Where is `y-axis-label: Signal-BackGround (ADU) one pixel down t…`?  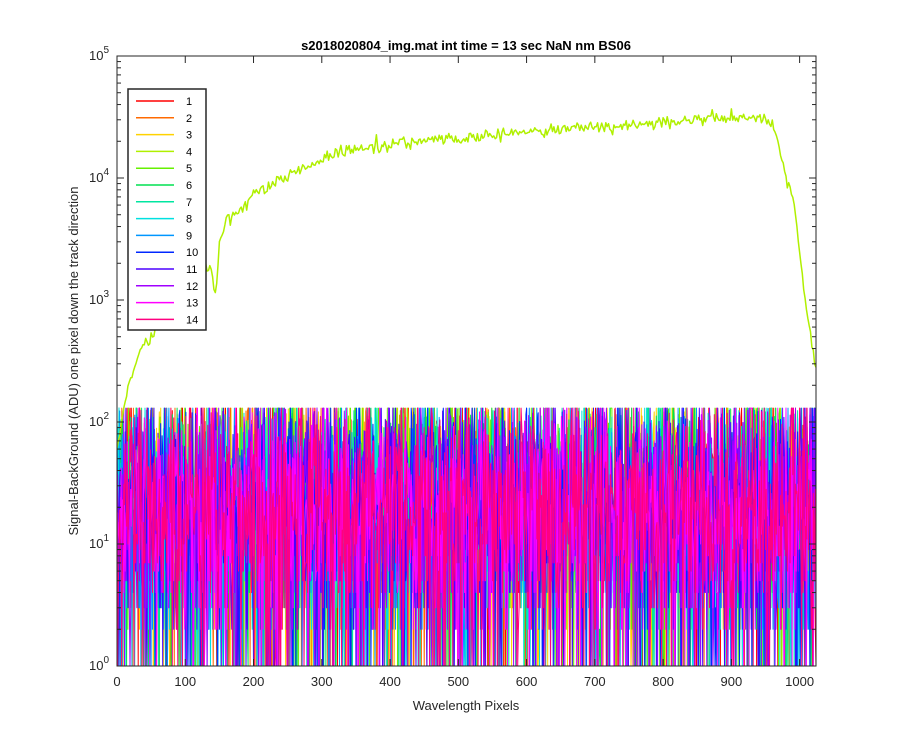
y-axis-label: Signal-BackGround (ADU) one pixel down t… is located at coordinates (73, 360).